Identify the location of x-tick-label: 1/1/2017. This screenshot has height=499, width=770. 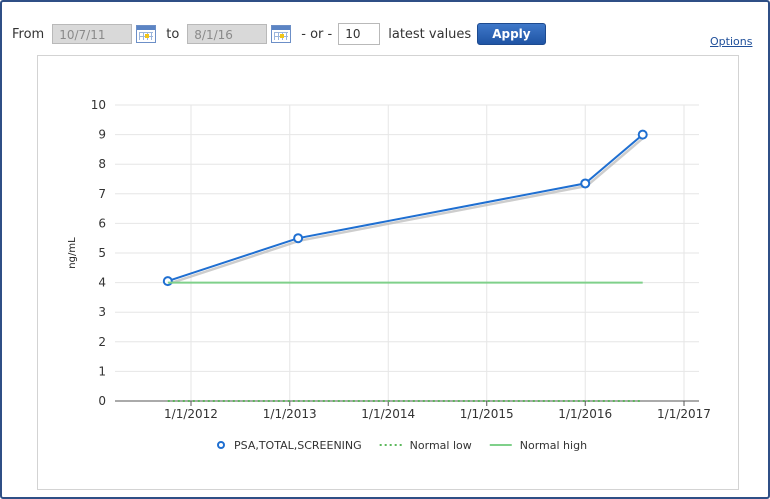
(684, 414).